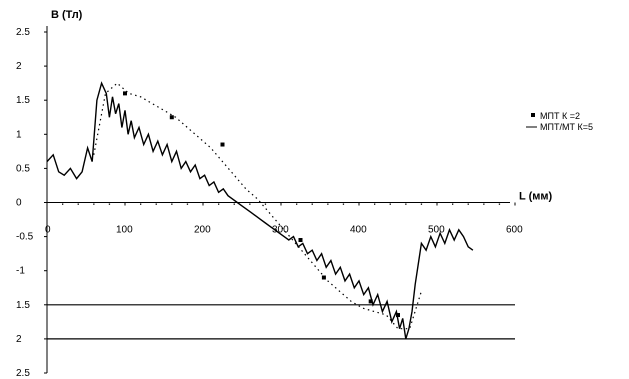 The width and height of the screenshot is (629, 379). I want to click on x-axis-title: L (мм), so click(536, 197).